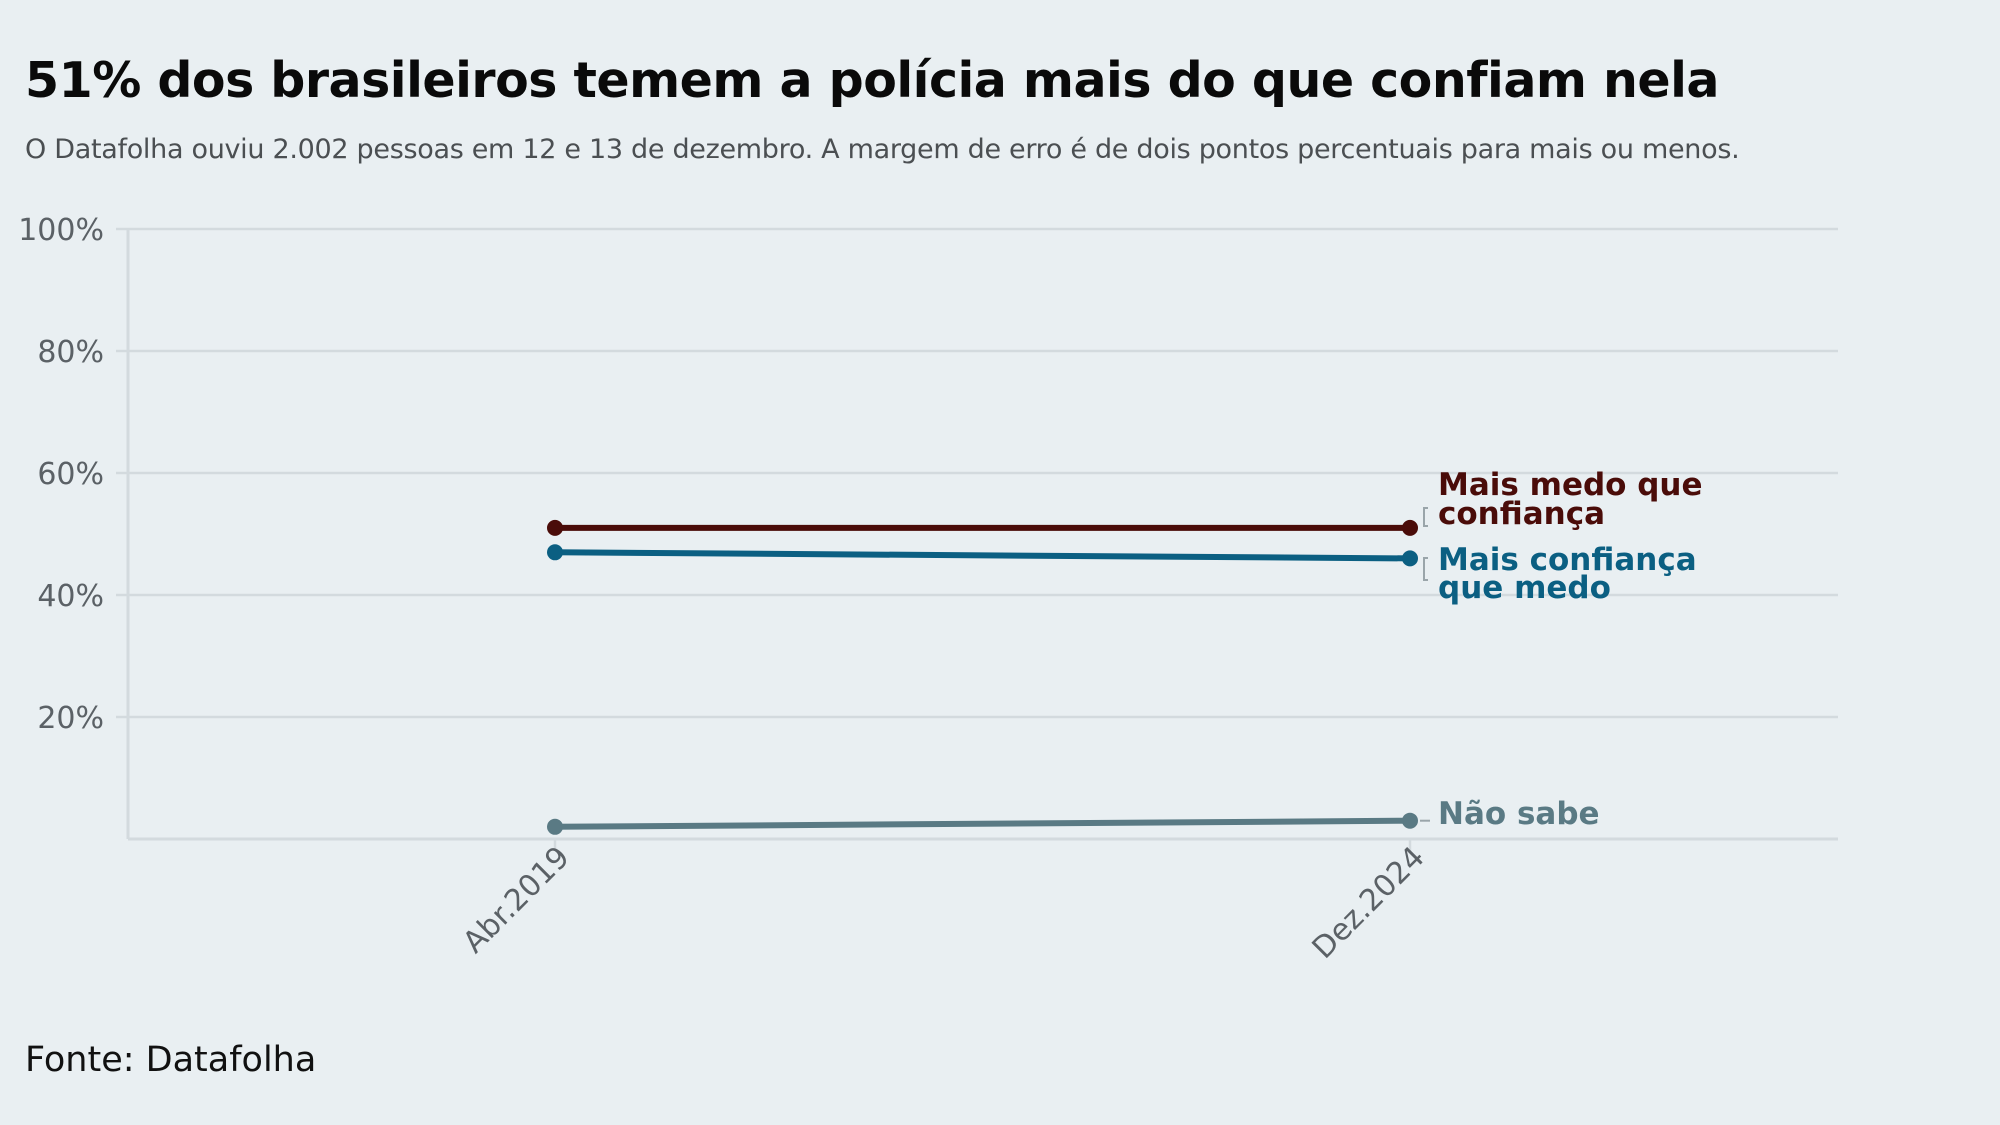 The width and height of the screenshot is (2000, 1125). Describe the element at coordinates (171, 1060) in the screenshot. I see `source-note: Fonte: Datafolha` at that location.